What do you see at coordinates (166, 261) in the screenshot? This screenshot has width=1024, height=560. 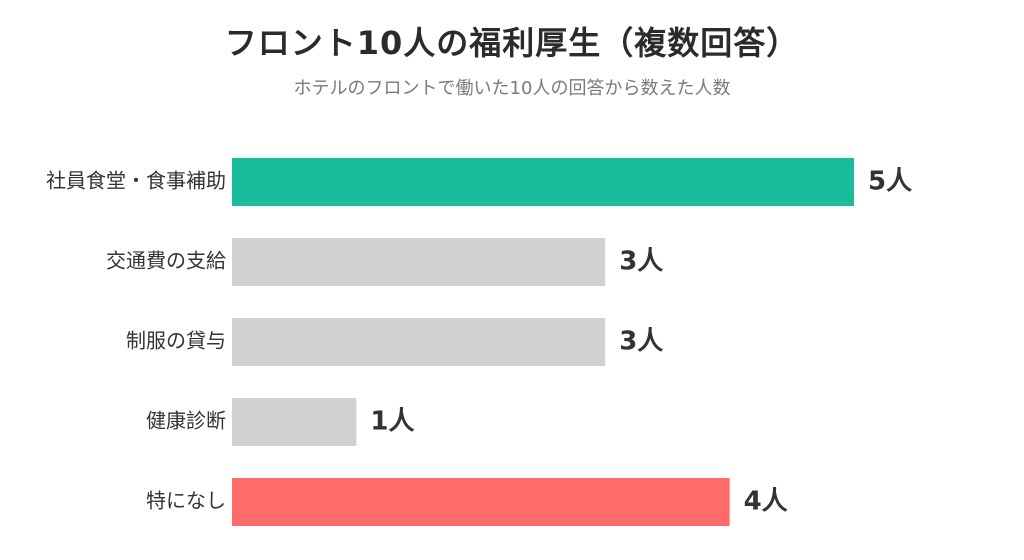 I see `category-label: 交通費の支給` at bounding box center [166, 261].